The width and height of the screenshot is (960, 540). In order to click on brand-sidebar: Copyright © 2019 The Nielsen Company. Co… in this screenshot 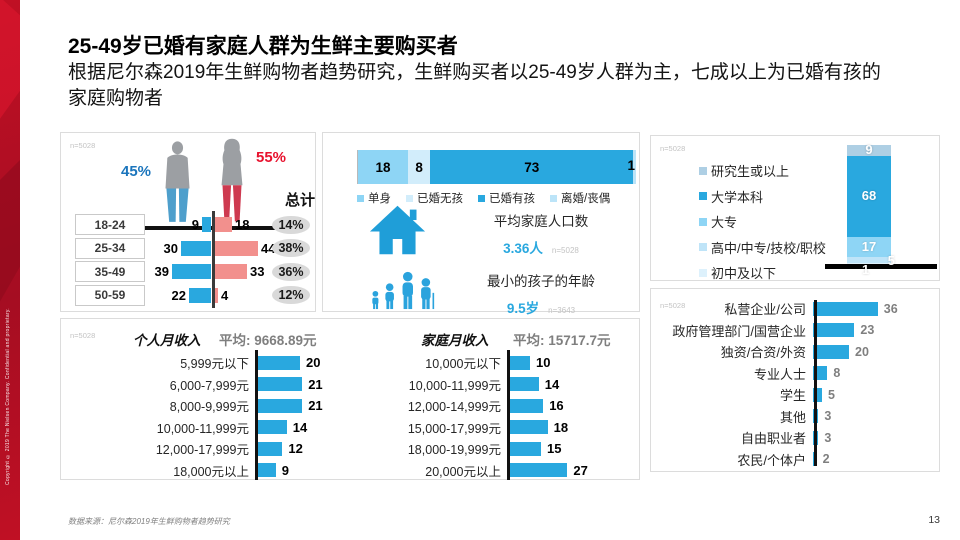, I will do `click(10, 270)`.